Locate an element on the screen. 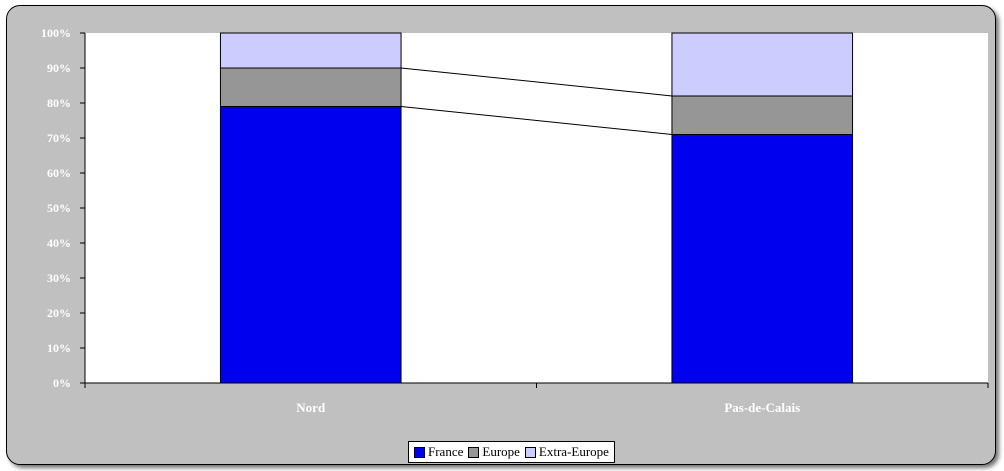 This screenshot has width=1004, height=471. legend-item: Europe is located at coordinates (494, 452).